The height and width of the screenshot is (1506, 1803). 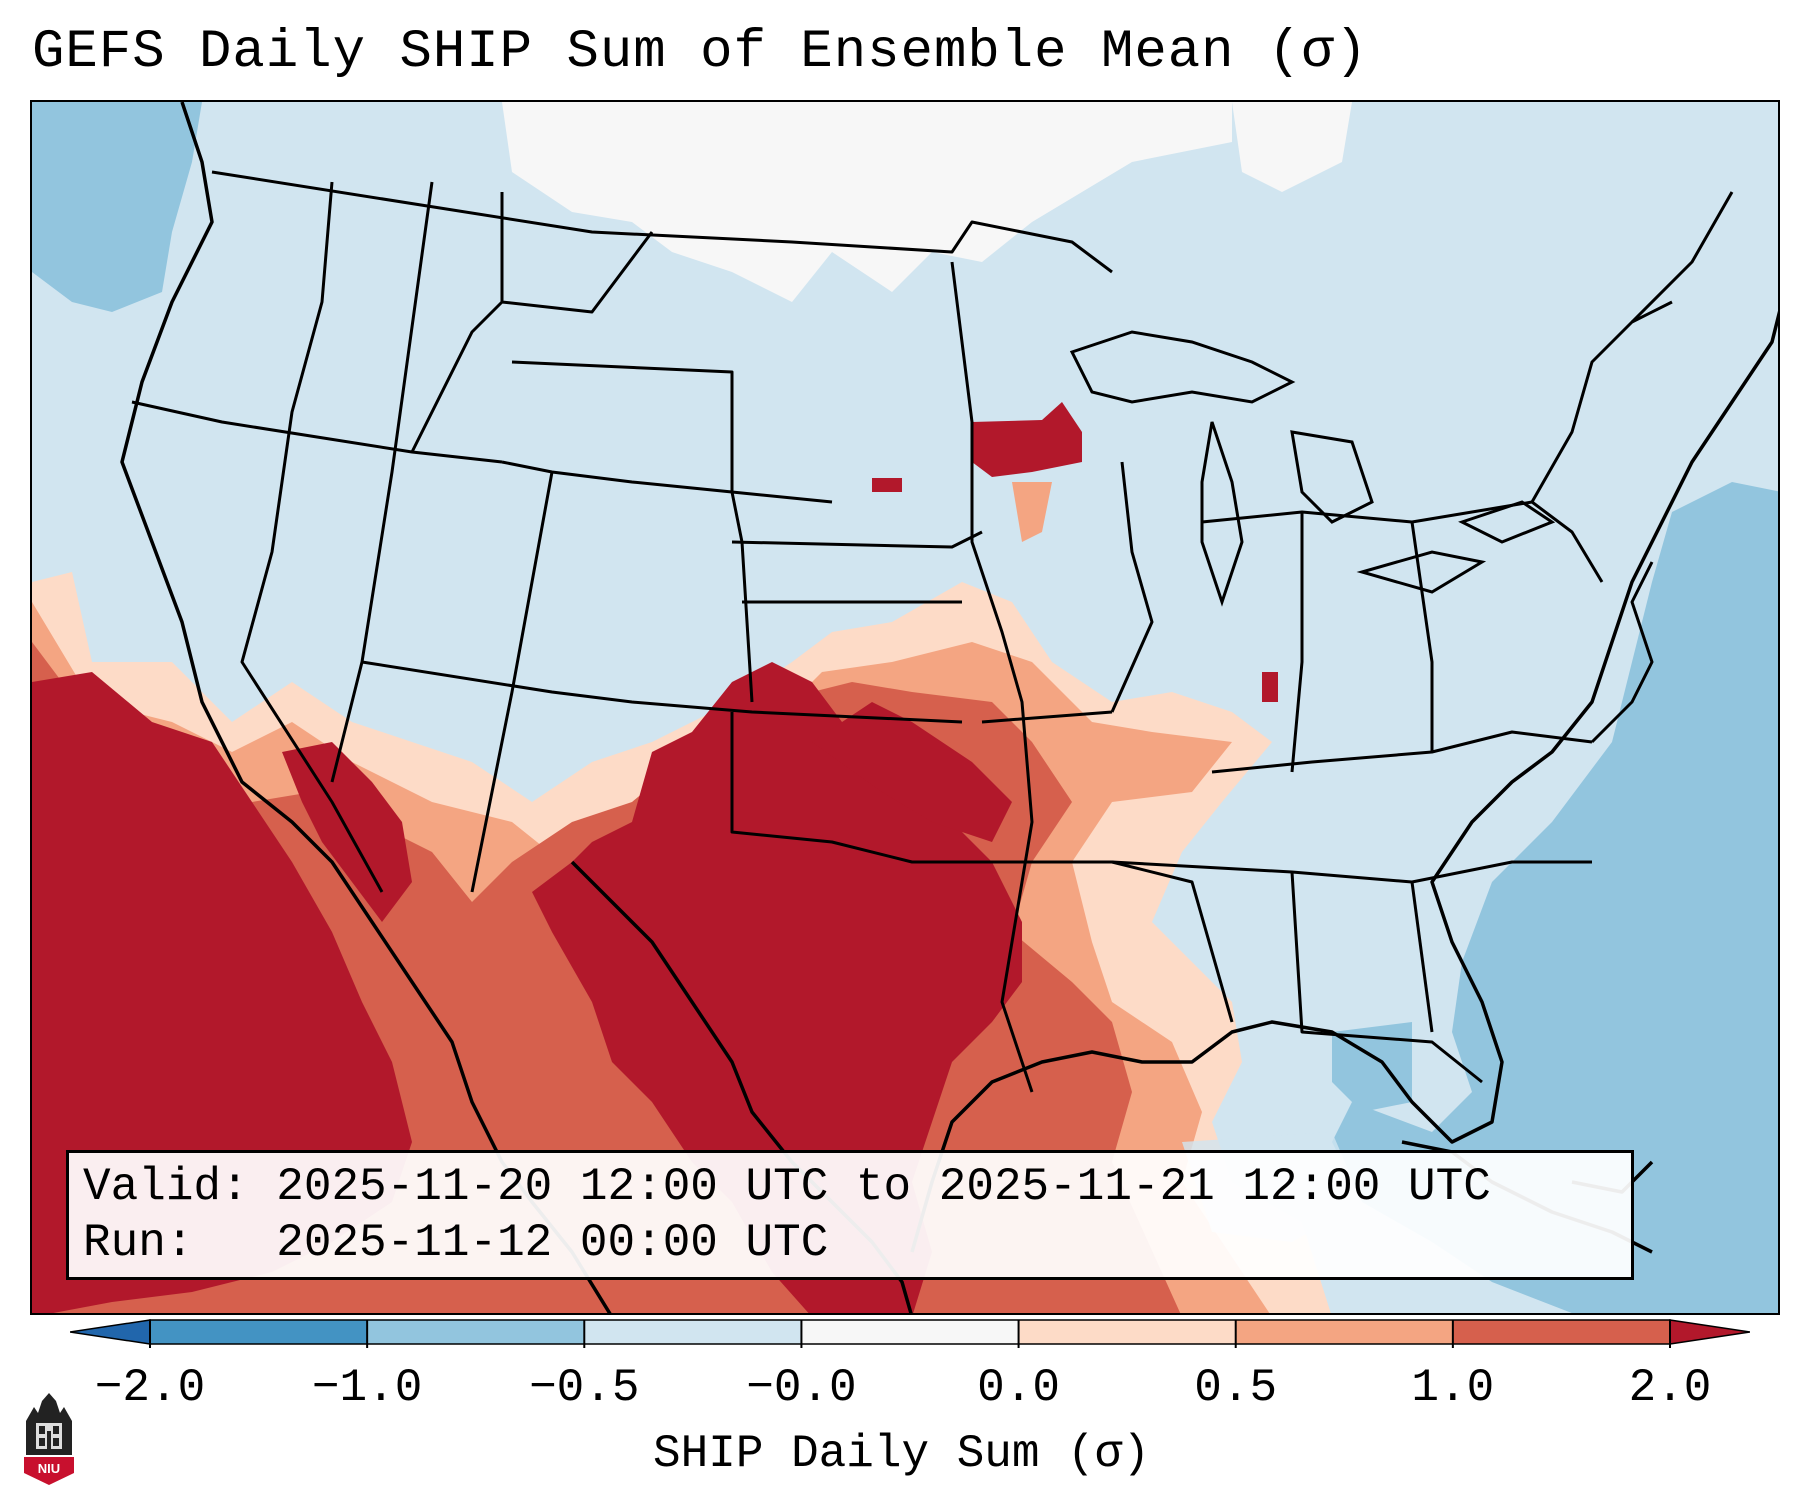 What do you see at coordinates (1292, 147) in the screenshot?
I see `anomaly-ontario` at bounding box center [1292, 147].